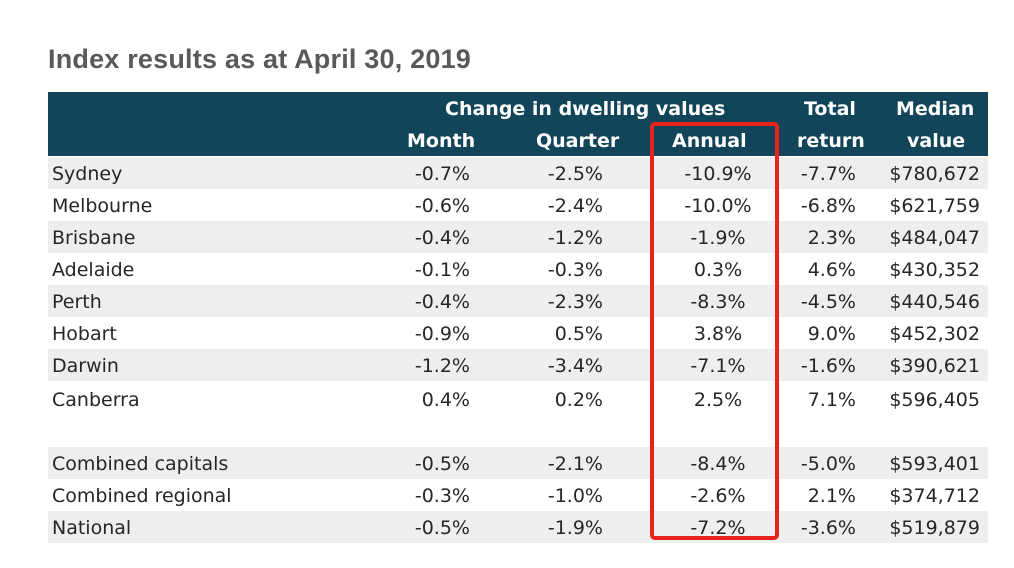  What do you see at coordinates (718, 238) in the screenshot?
I see `row-annual: -1.9%` at bounding box center [718, 238].